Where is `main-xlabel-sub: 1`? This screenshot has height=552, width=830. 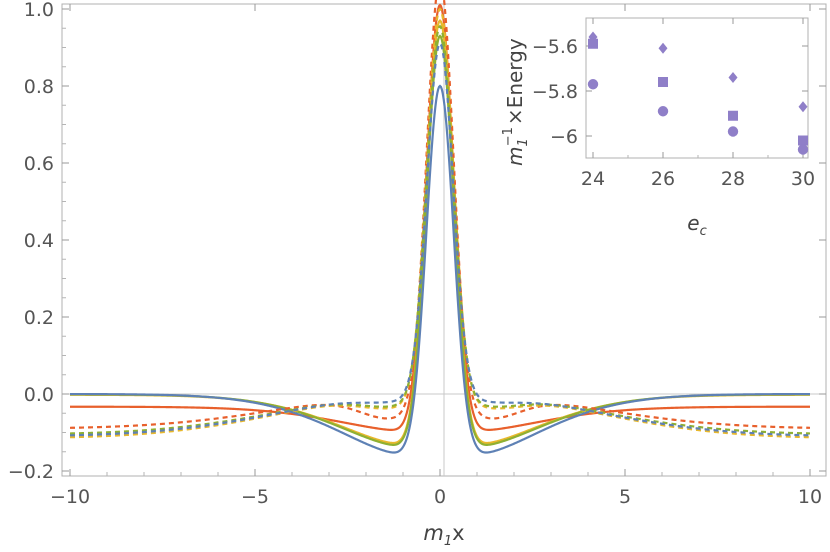
main-xlabel-sub: 1 is located at coordinates (448, 541).